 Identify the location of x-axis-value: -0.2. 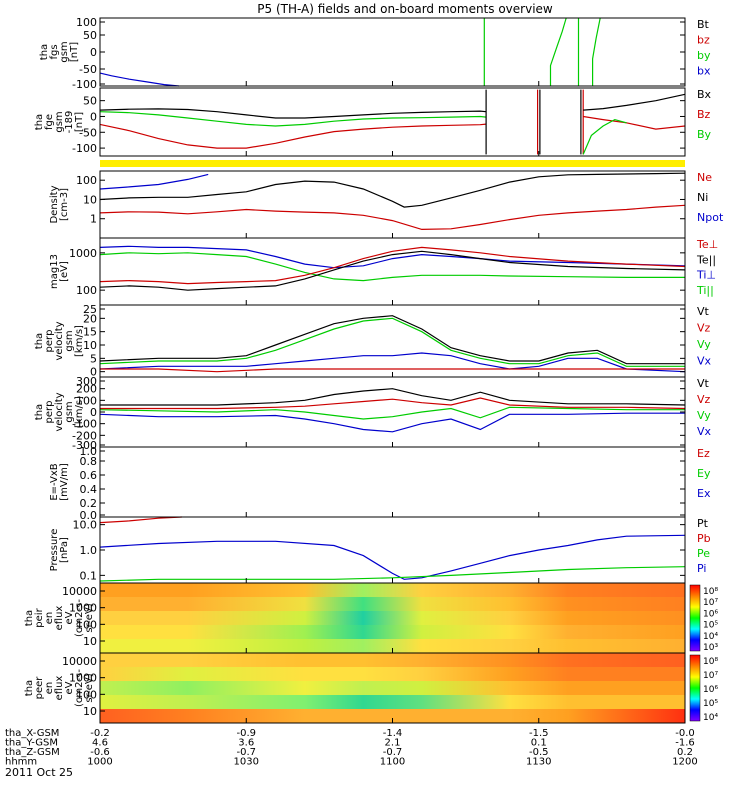
(100, 733).